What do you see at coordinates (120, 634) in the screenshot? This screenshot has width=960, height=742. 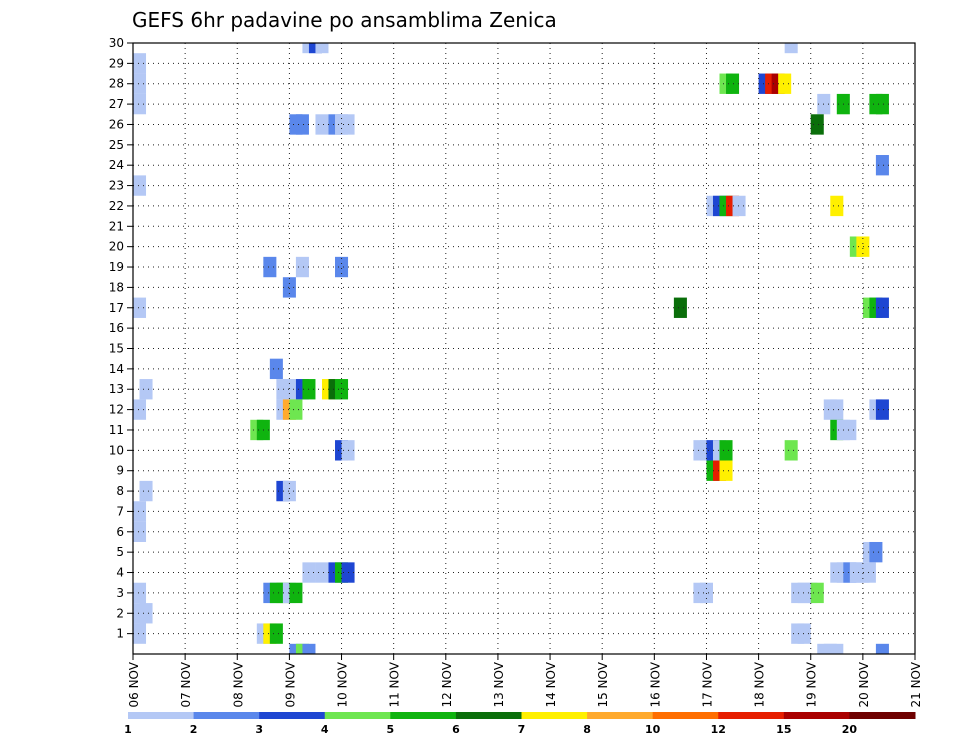 I see `y-tick-label: 1` at bounding box center [120, 634].